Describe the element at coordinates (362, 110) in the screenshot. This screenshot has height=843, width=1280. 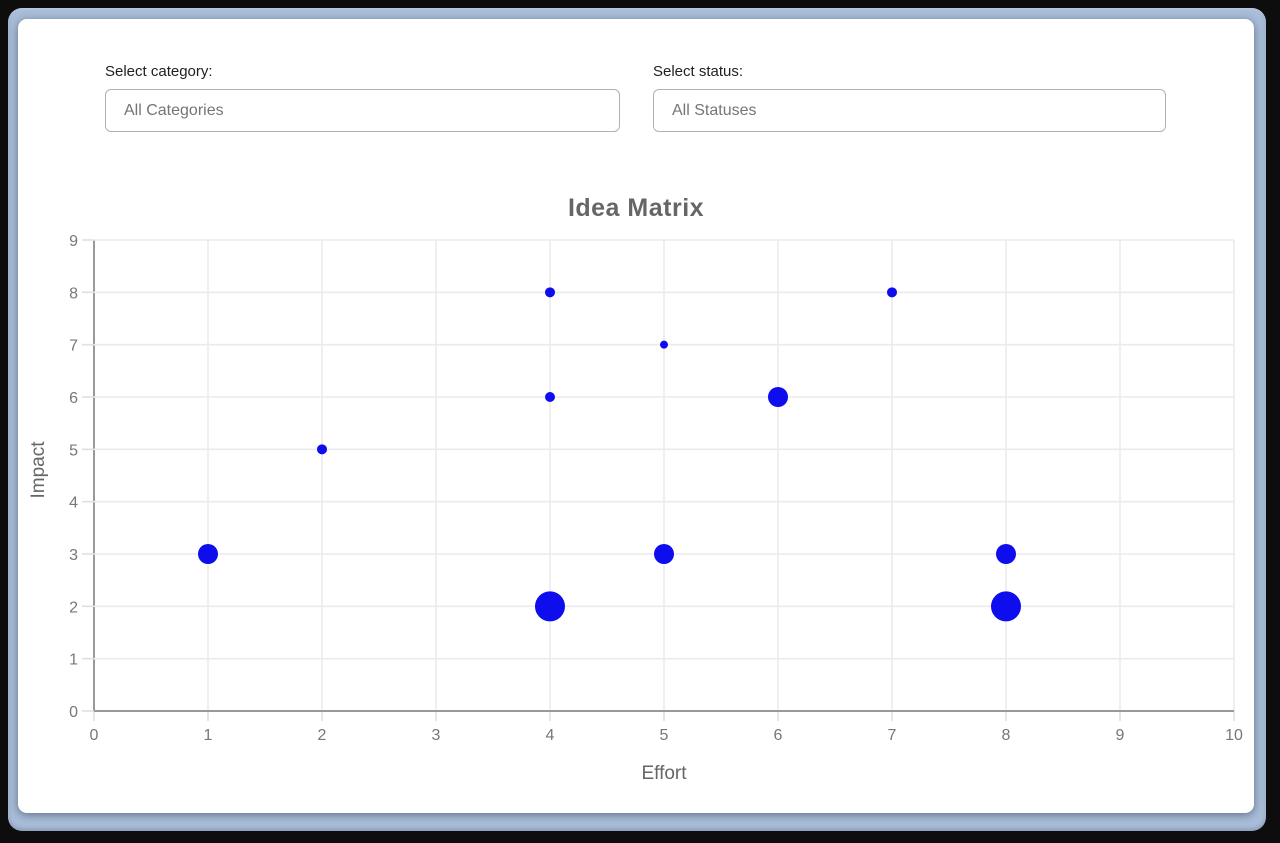
I see `category-select: All Categories` at that location.